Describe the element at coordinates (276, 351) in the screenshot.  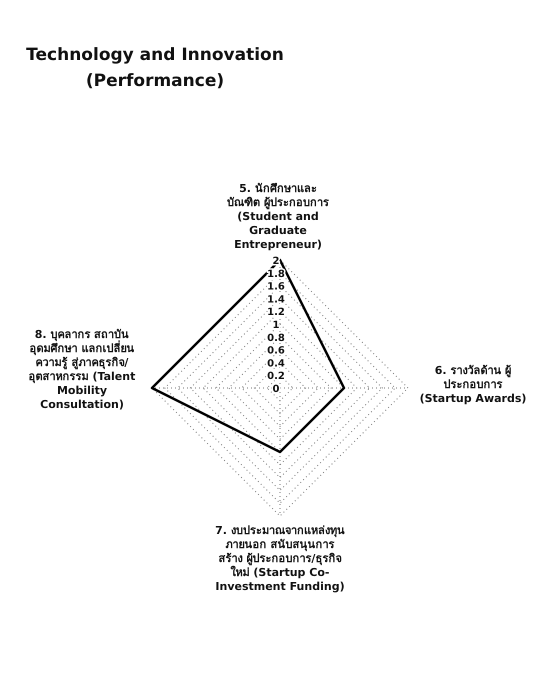
I see `y-tick-label: 0.6` at that location.